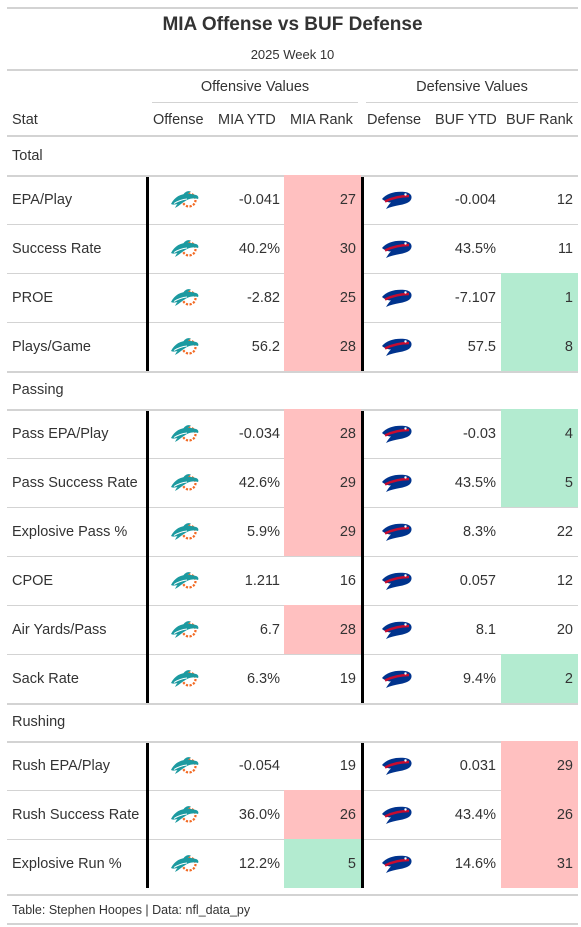  Describe the element at coordinates (292, 136) in the screenshot. I see `column-header-border` at that location.